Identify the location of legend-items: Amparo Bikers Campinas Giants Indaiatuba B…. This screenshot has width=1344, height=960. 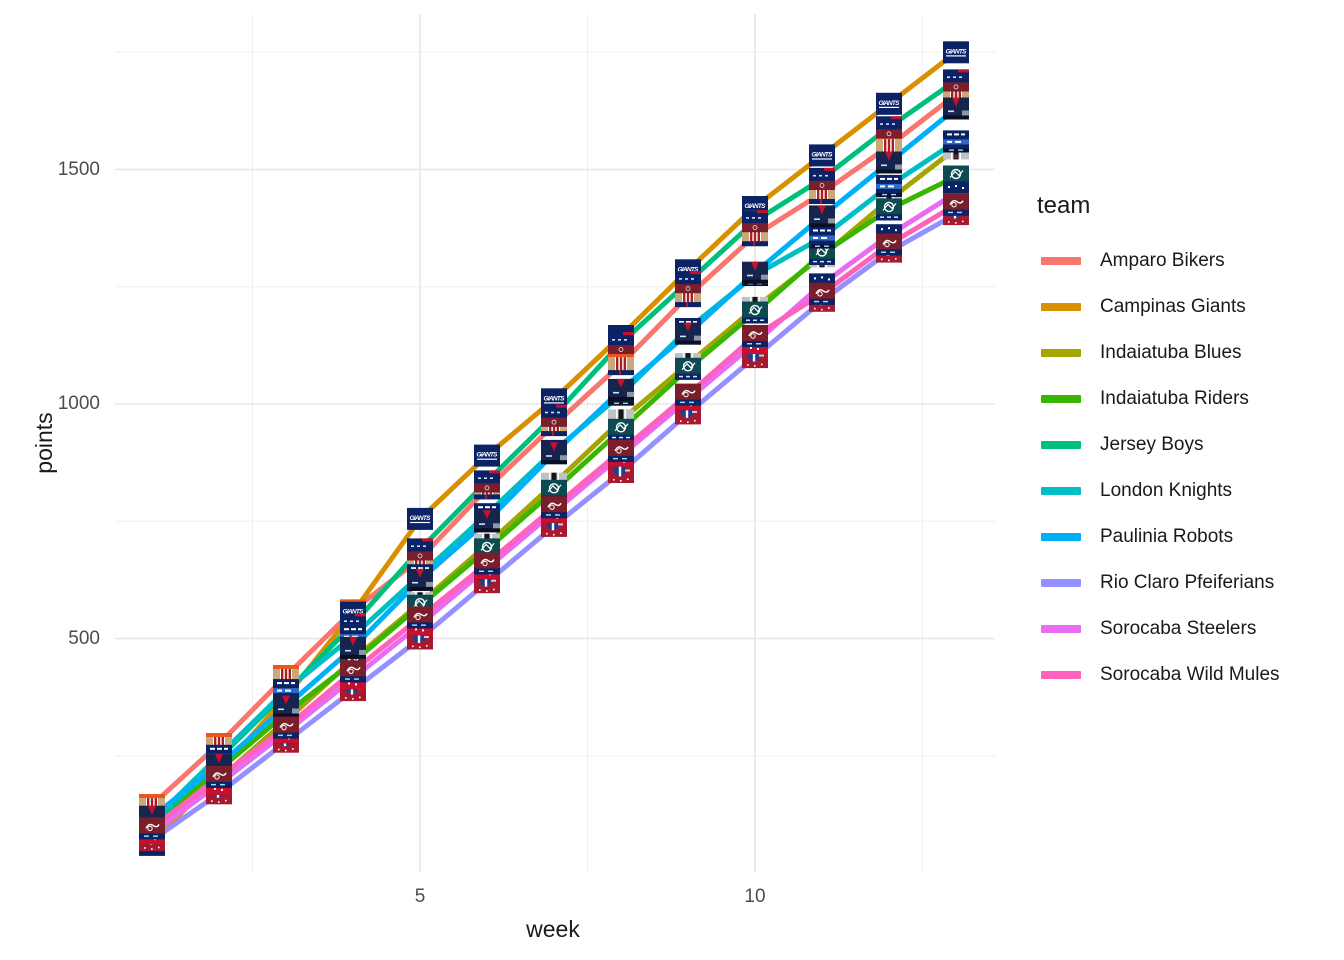
(1185, 468).